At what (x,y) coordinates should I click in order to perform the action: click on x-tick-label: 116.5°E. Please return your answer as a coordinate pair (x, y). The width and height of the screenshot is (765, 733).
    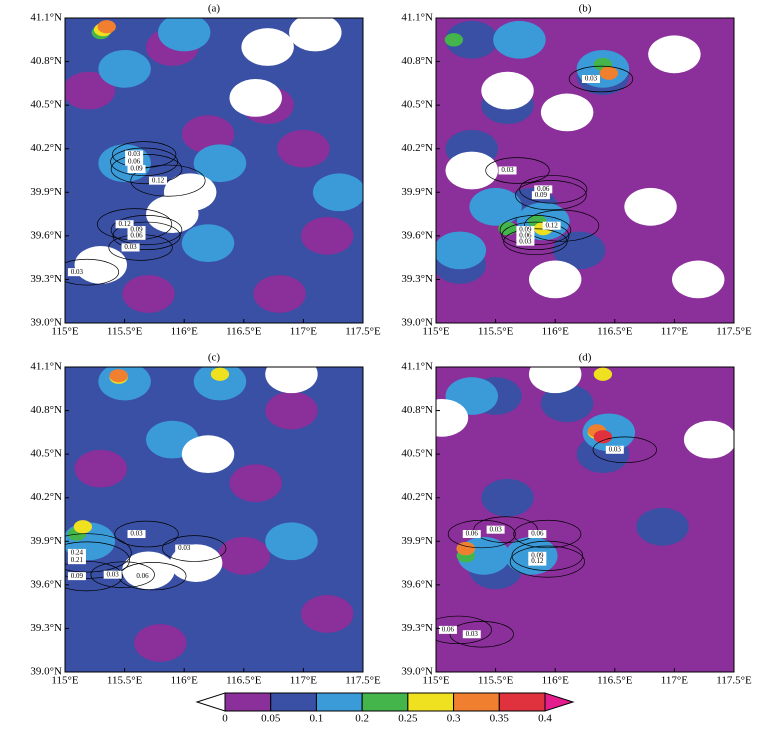
    Looking at the image, I should click on (615, 332).